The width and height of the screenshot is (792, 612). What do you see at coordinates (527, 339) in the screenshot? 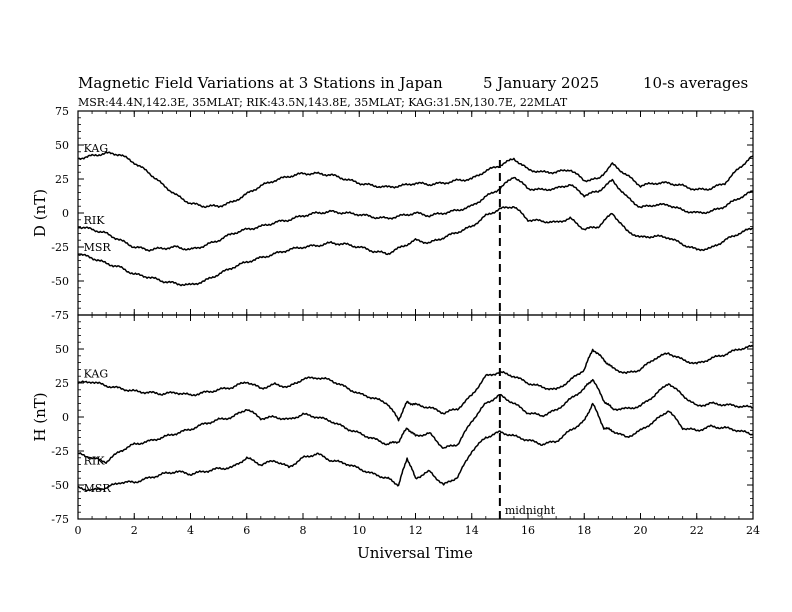
I see `midnight-marker: midnight` at bounding box center [527, 339].